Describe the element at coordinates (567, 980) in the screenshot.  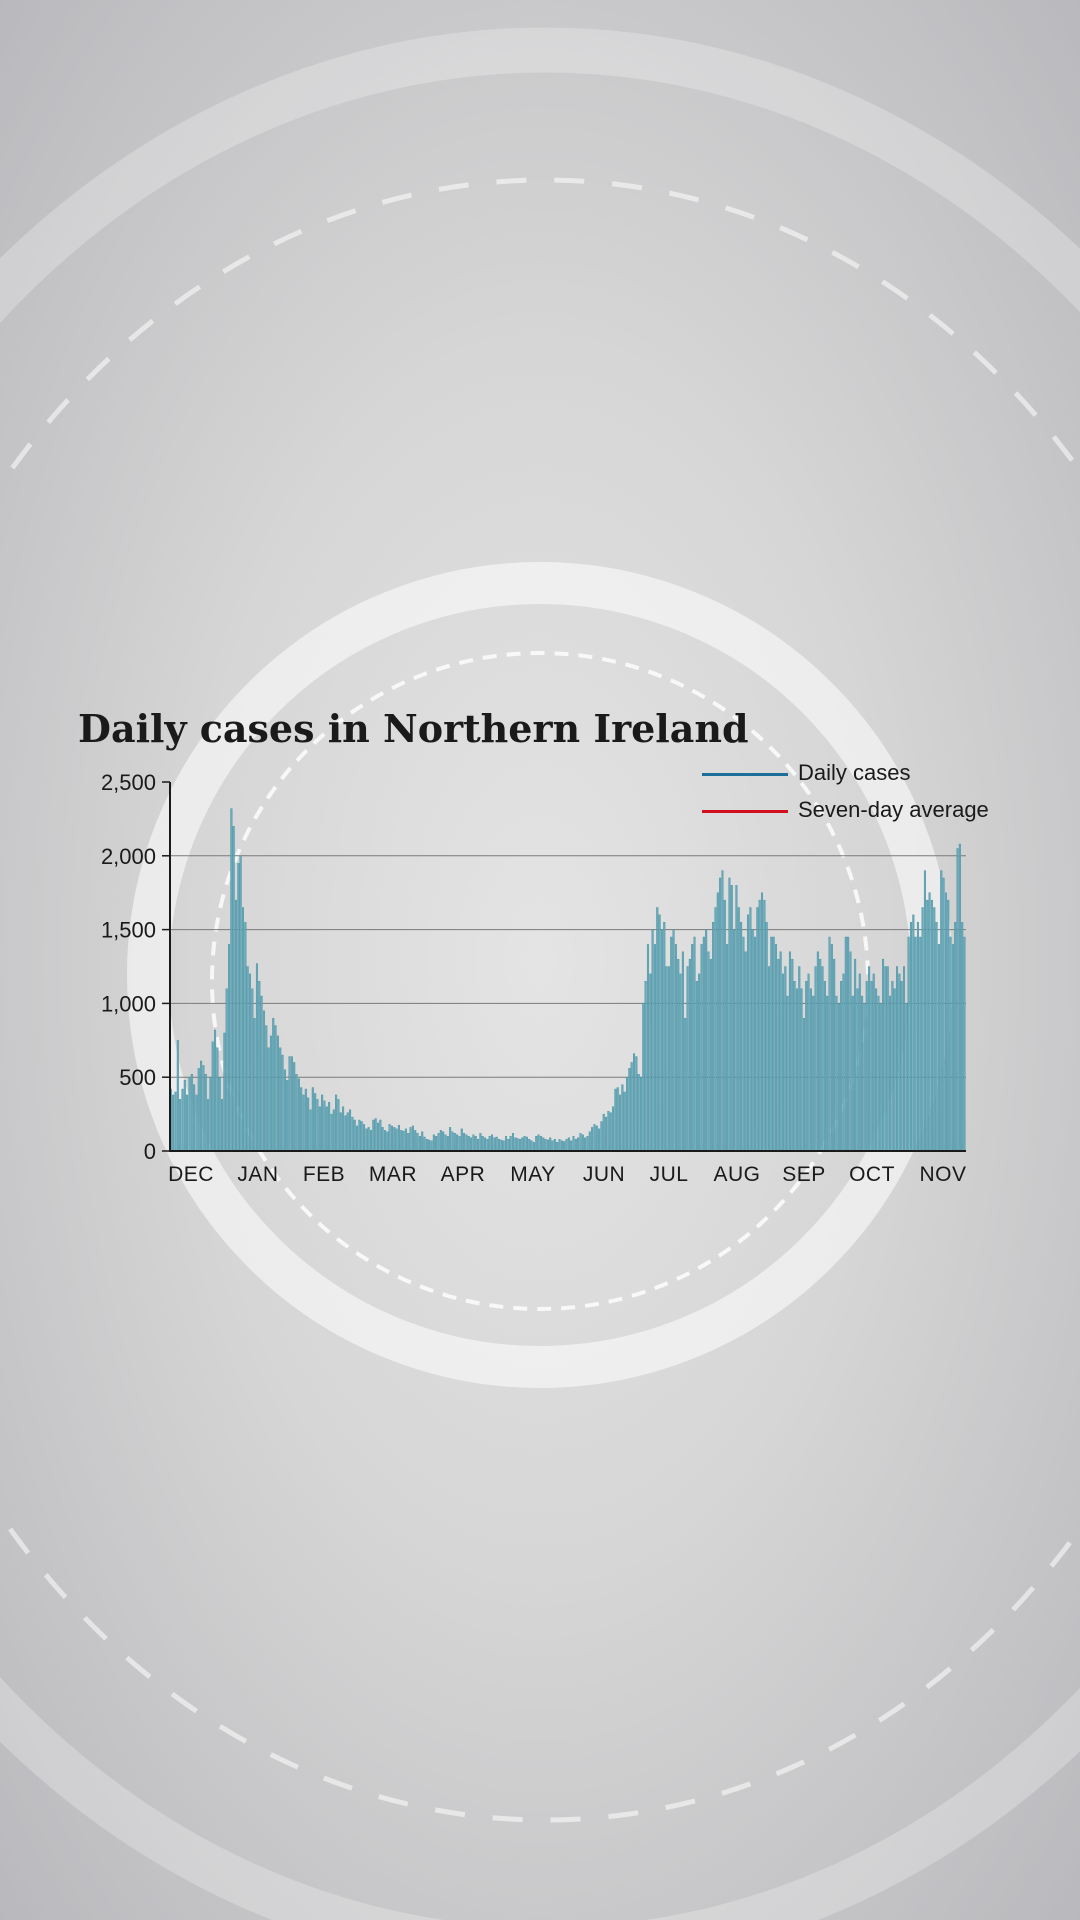
I see `bar-series-daily-cases` at that location.